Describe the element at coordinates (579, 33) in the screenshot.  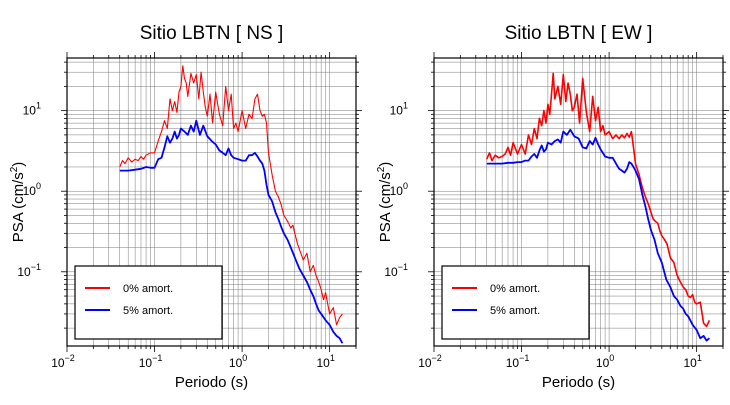
I see `chart-title: Sitio LBTN [ EW ]` at that location.